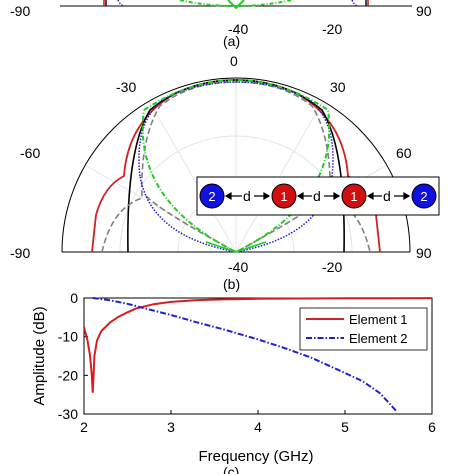 The height and width of the screenshot is (474, 474). I want to click on y-tick-label: 0, so click(74, 298).